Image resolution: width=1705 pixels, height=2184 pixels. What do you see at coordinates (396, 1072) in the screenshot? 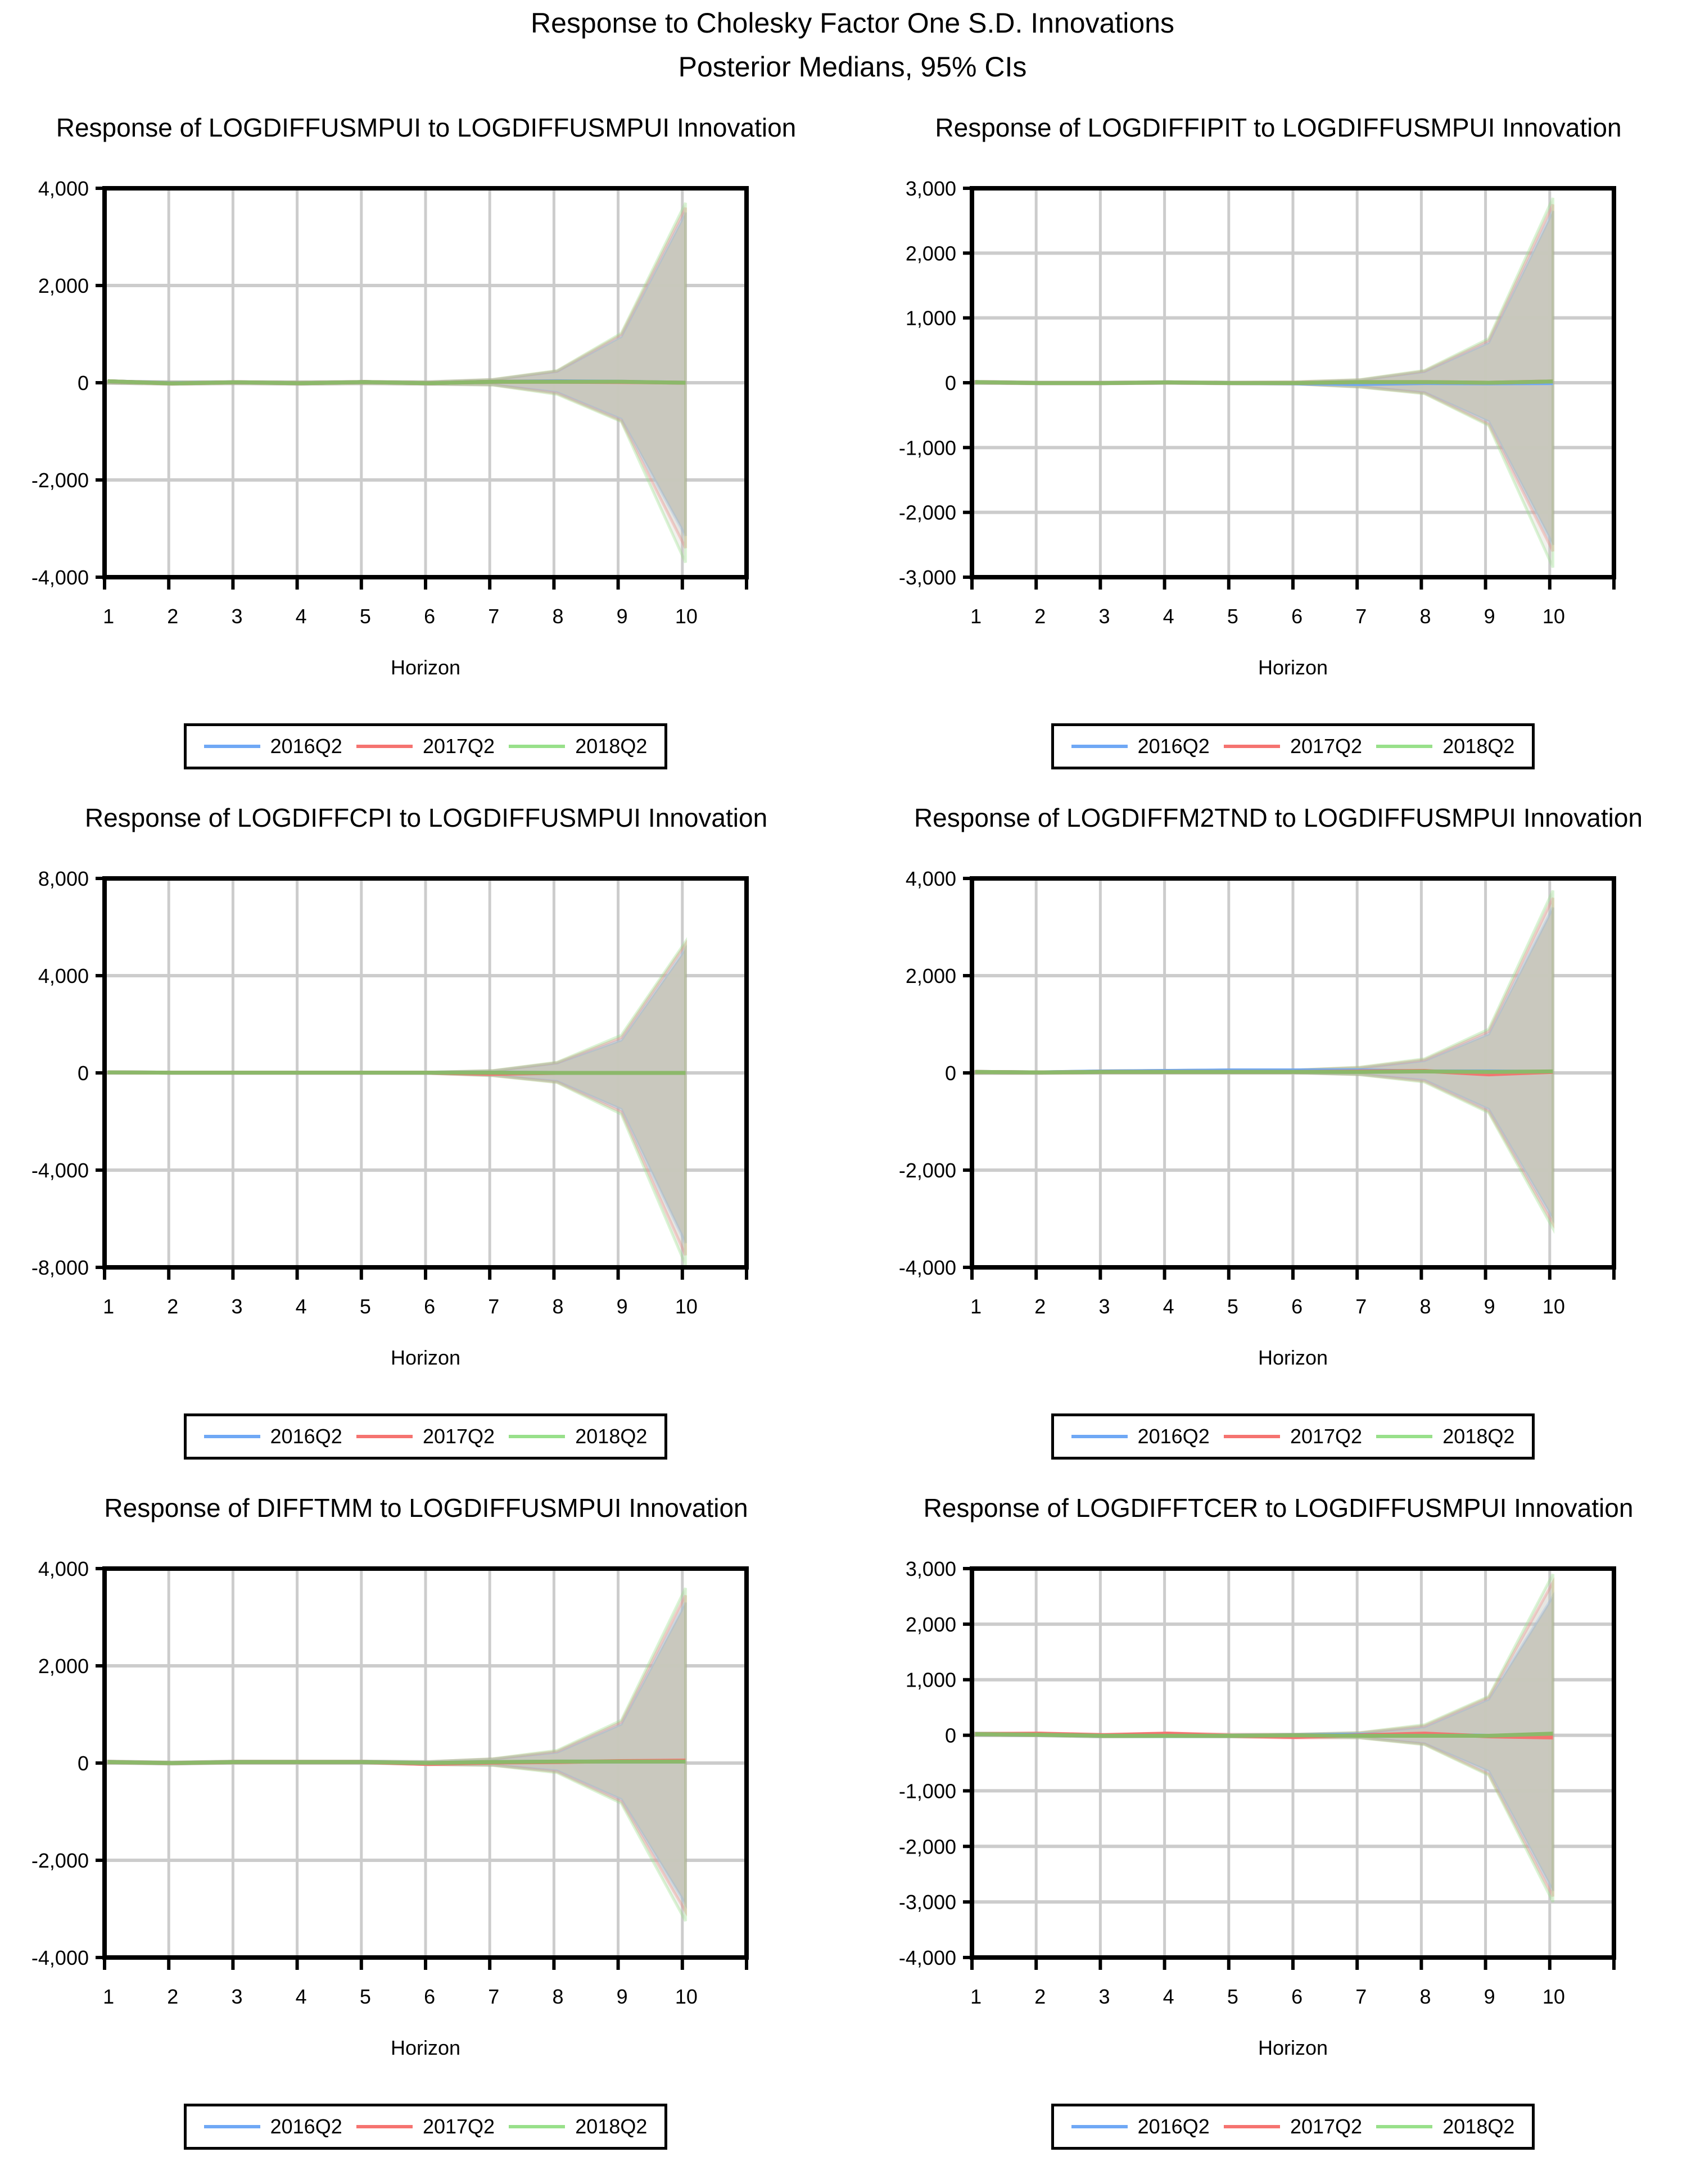
I see `median-line-2018Q2` at bounding box center [396, 1072].